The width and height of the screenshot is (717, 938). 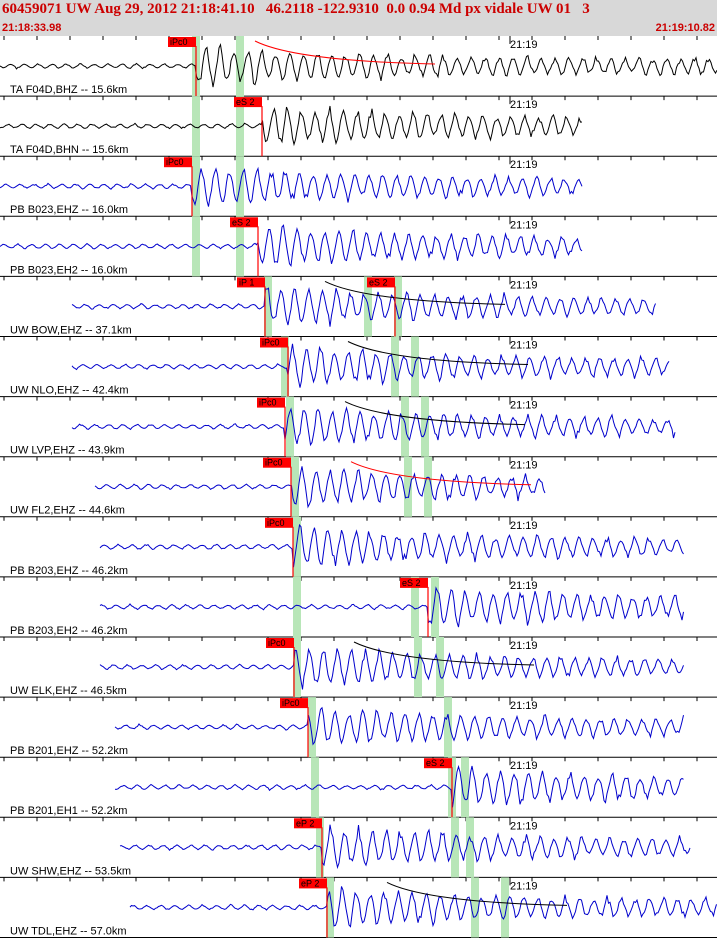 I want to click on channel-label: UW TDL,EHZ -- 57.0km, so click(x=68, y=931).